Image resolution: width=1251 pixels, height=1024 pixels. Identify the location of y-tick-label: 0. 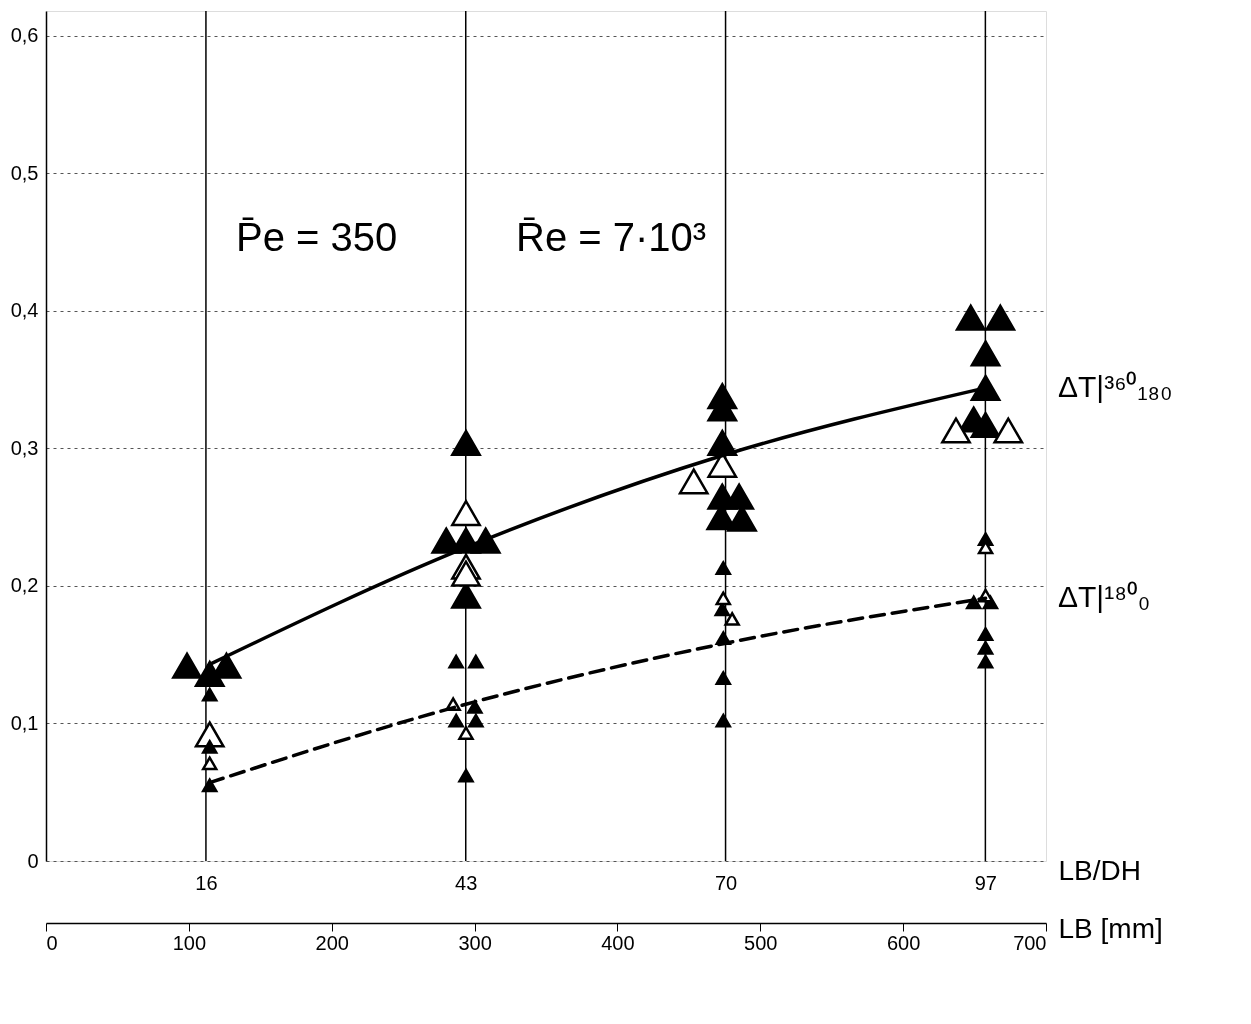
(33, 860).